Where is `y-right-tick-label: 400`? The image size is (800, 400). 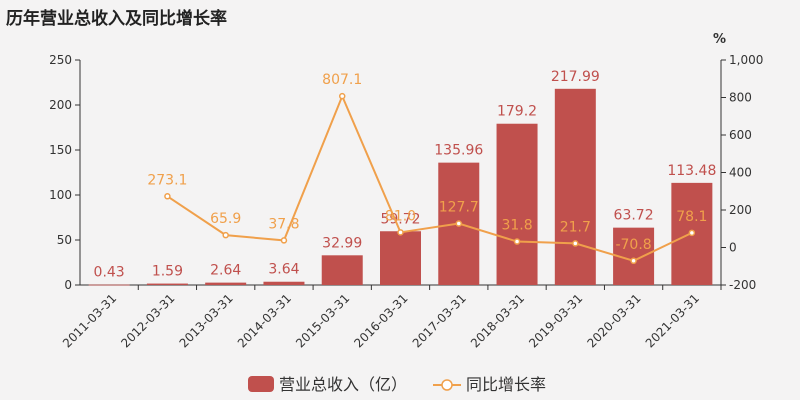
y-right-tick-label: 400 is located at coordinates (740, 173).